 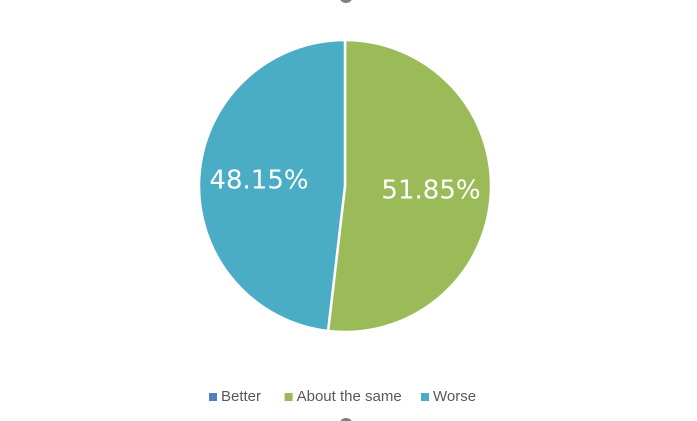 I want to click on data-label: 48.15%, so click(x=258, y=180).